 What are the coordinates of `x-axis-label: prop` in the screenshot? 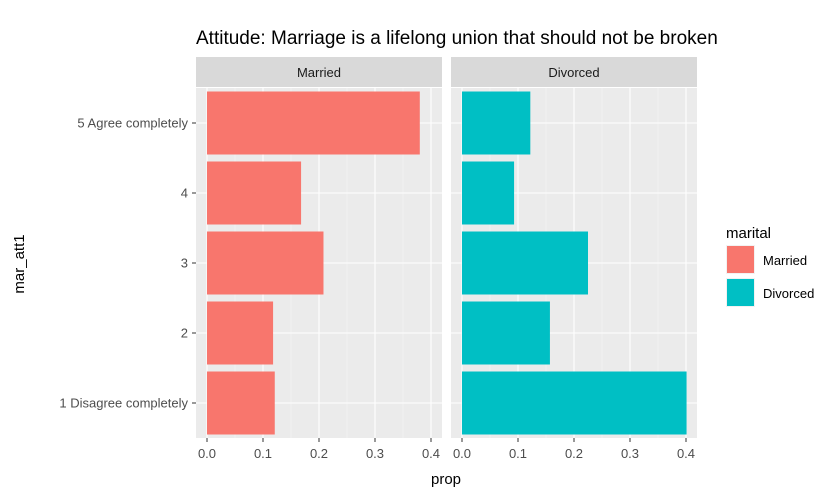 It's located at (446, 479).